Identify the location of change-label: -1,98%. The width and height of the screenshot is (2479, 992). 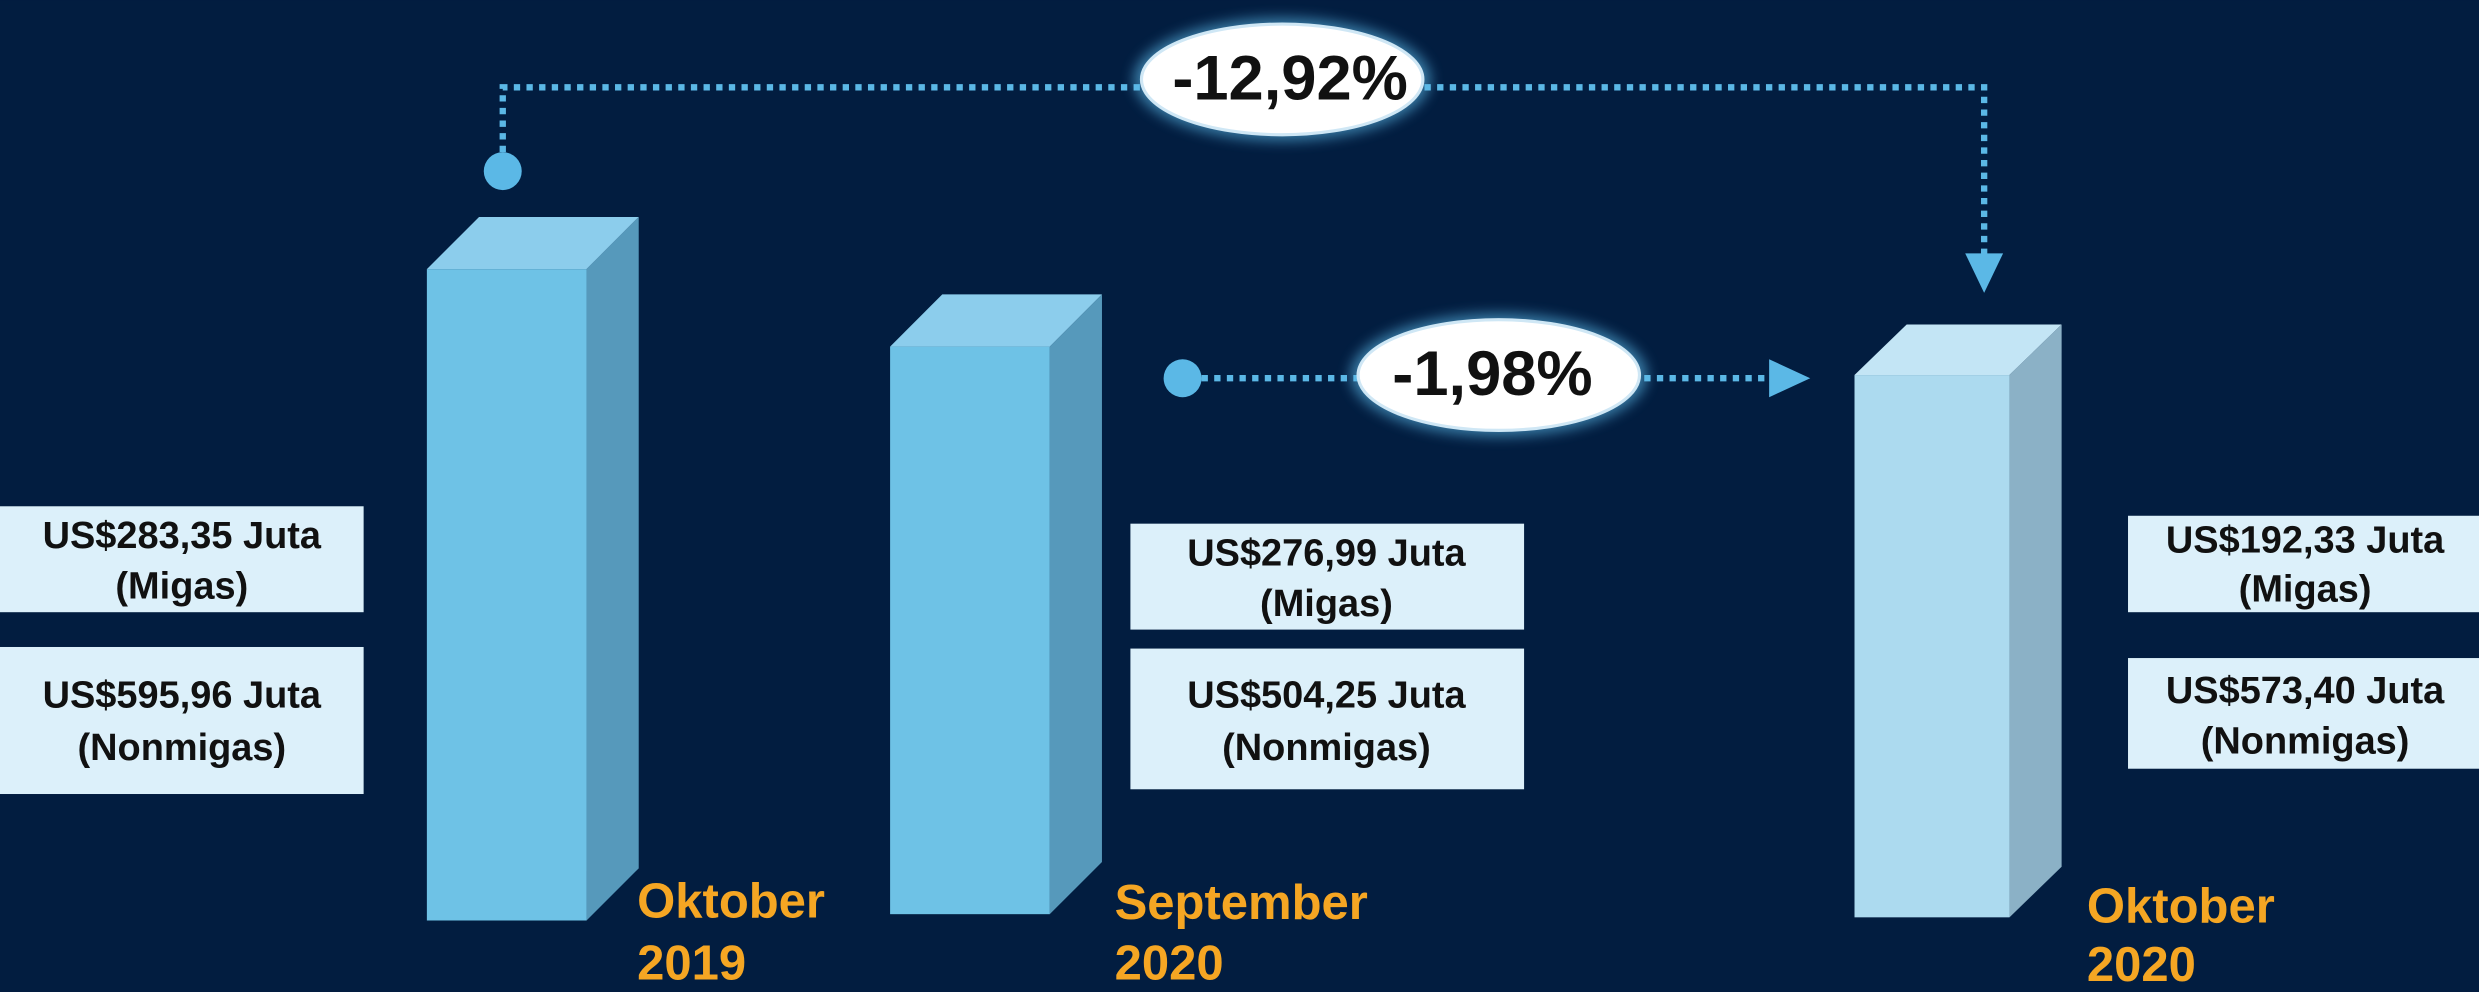
(1492, 374).